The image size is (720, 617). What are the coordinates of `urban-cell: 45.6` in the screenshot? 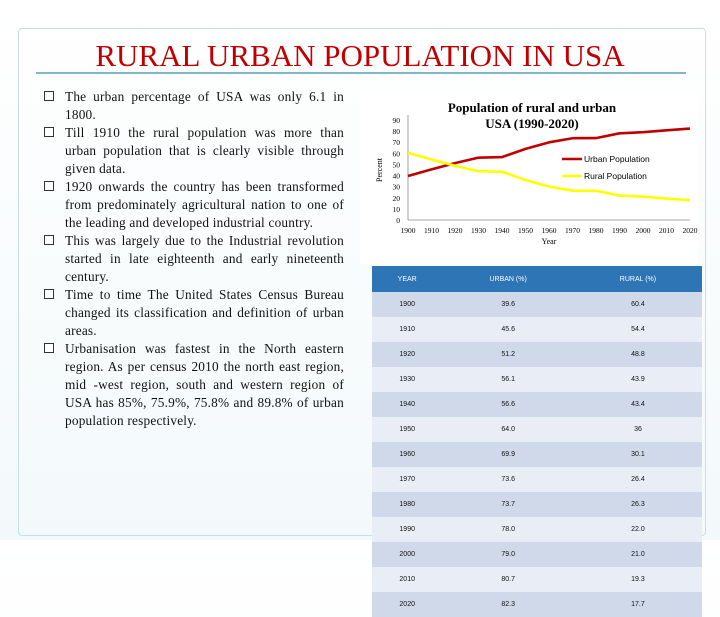 It's located at (508, 329).